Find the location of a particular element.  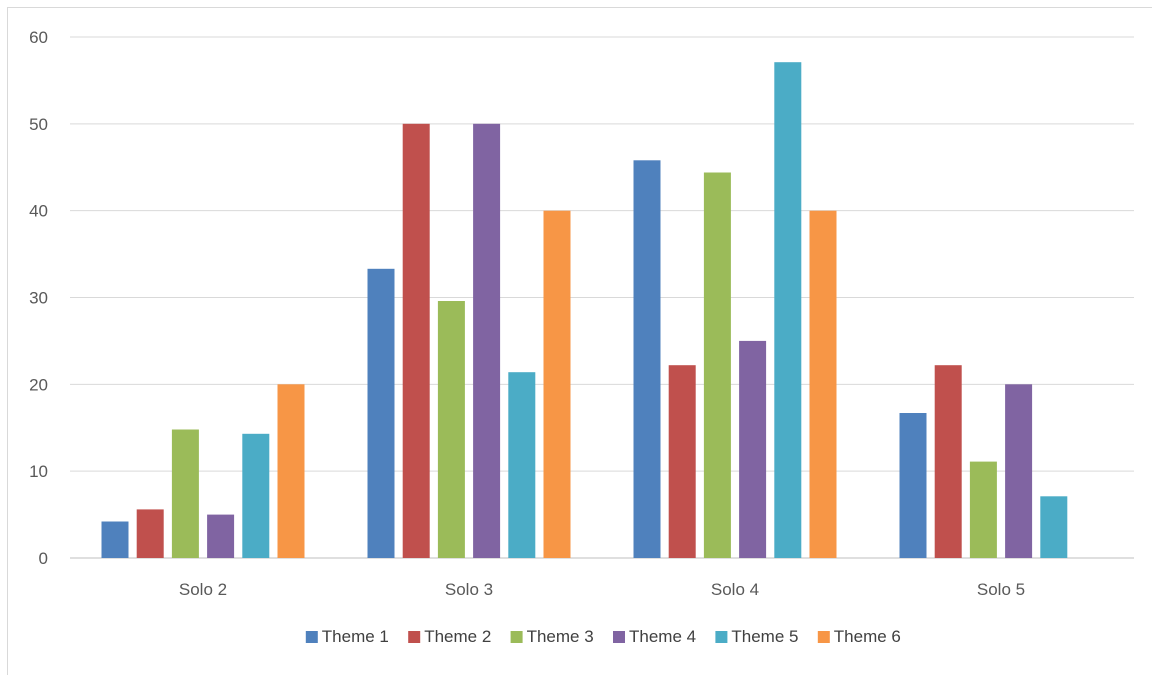

y-tick-label: 0 is located at coordinates (43, 558).